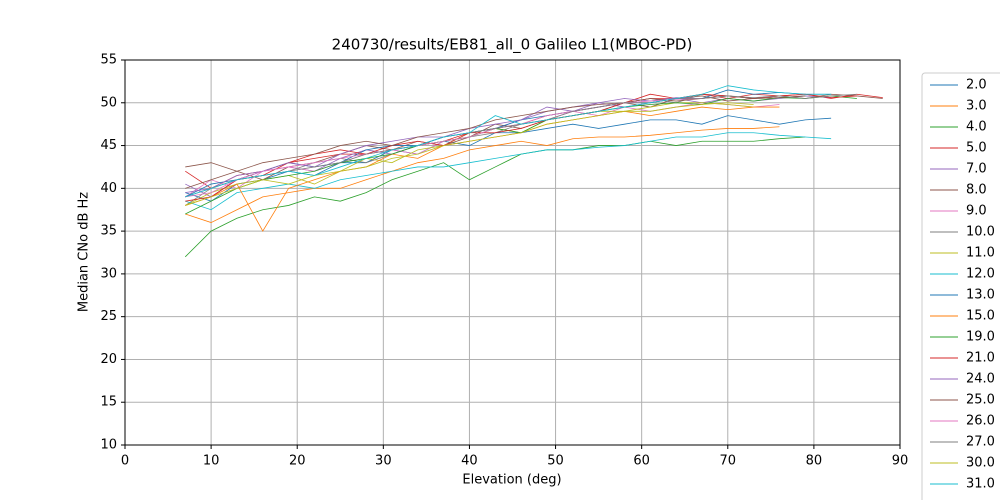 This screenshot has height=500, width=1000. Describe the element at coordinates (125, 461) in the screenshot. I see `x-tick-label: 0` at that location.